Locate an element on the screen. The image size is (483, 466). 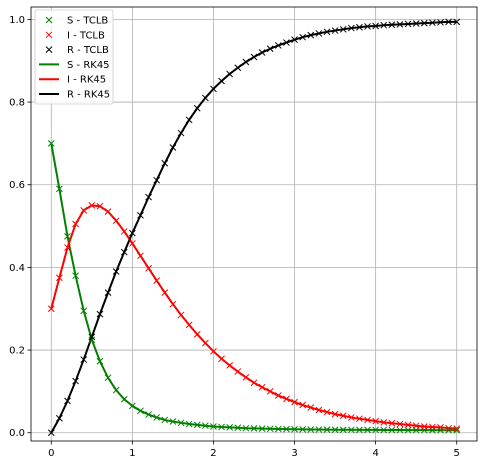
legend-label-i-rk45: I - RK45 is located at coordinates (86, 80).